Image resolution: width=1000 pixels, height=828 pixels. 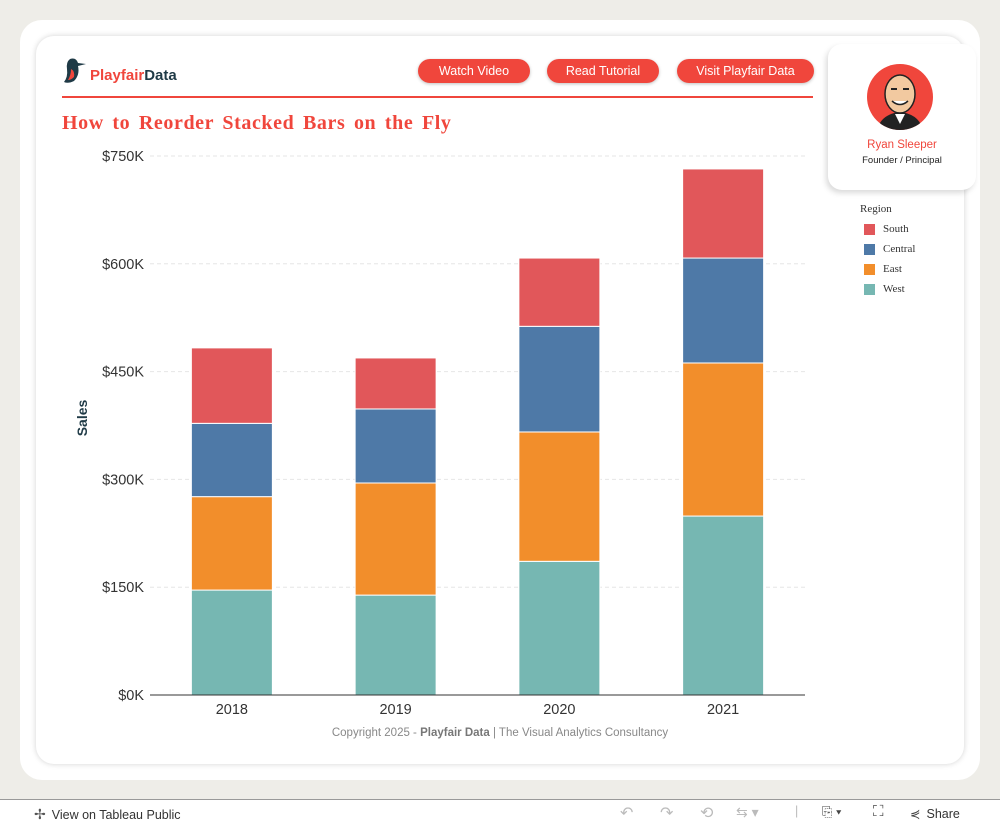 I want to click on profile-card: Ryan Sleeper Founder / Principal, so click(x=902, y=117).